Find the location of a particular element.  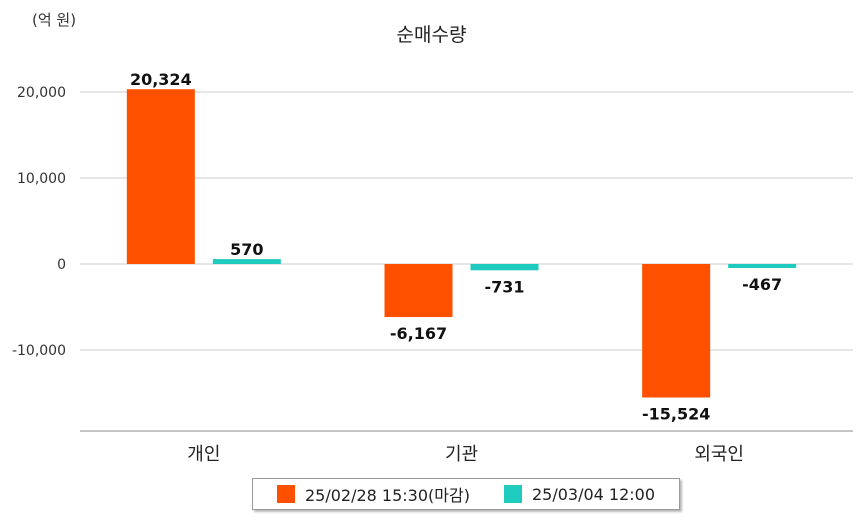

data-label: -467 is located at coordinates (762, 284).